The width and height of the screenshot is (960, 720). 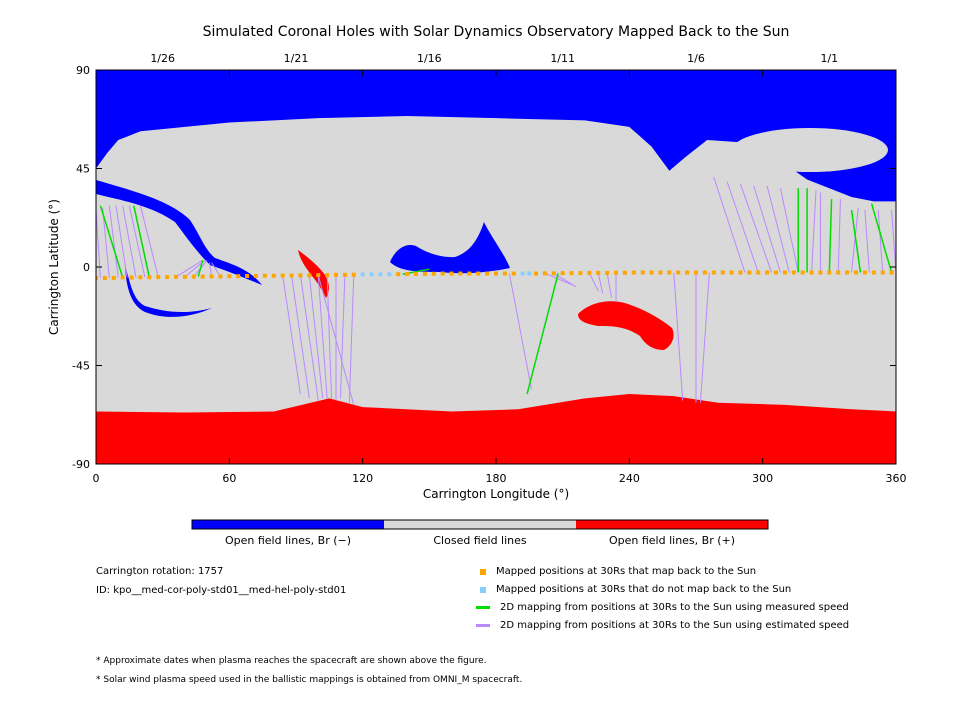 I want to click on colorbar, so click(x=480, y=524).